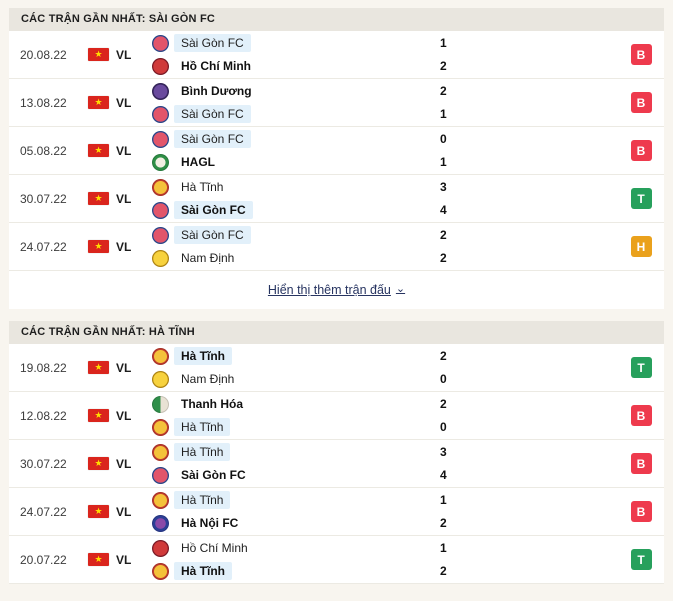  Describe the element at coordinates (203, 571) in the screenshot. I see `away-team-name: Hà Tĩnh` at that location.